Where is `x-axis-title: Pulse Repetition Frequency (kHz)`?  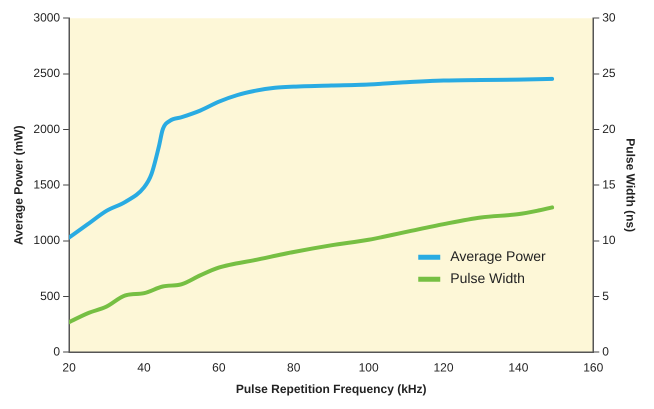 x-axis-title: Pulse Repetition Frequency (kHz) is located at coordinates (331, 389).